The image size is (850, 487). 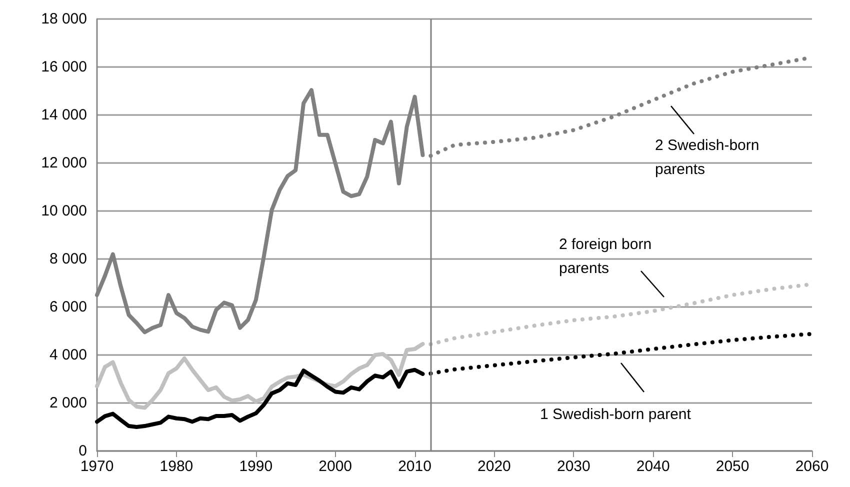 What do you see at coordinates (256, 466) in the screenshot?
I see `x-tick-label: 1990` at bounding box center [256, 466].